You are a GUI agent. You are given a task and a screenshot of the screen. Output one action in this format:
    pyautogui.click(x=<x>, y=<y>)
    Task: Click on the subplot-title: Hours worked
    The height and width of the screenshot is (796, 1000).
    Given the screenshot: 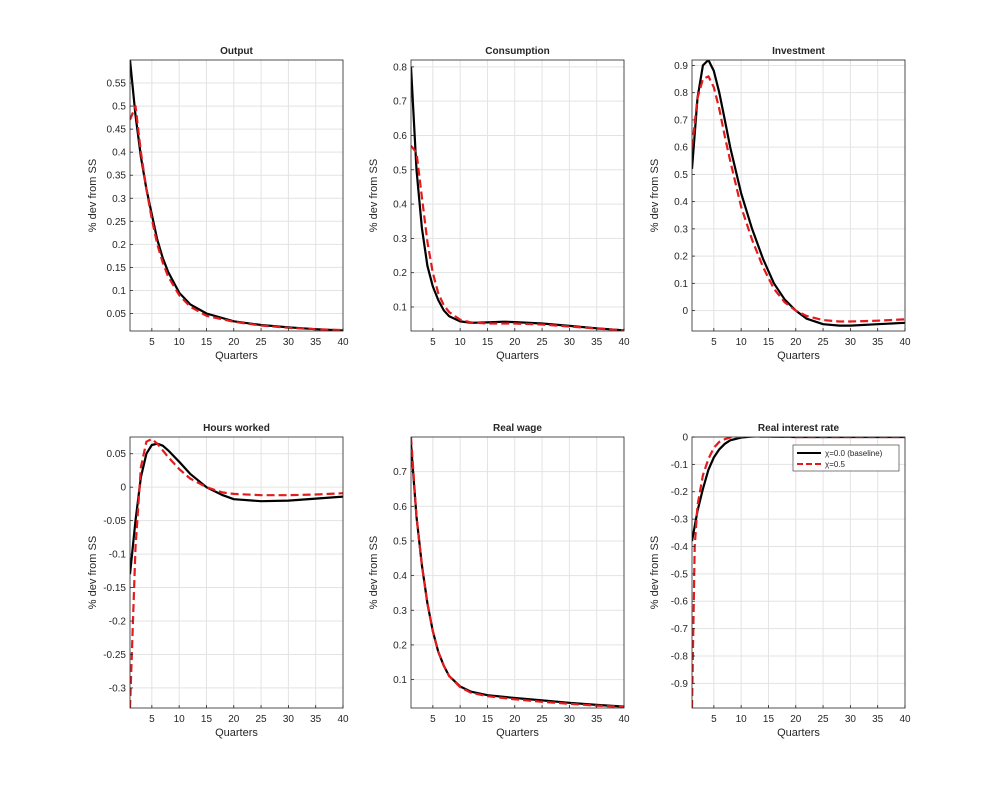 What is the action you would take?
    pyautogui.click(x=236, y=428)
    